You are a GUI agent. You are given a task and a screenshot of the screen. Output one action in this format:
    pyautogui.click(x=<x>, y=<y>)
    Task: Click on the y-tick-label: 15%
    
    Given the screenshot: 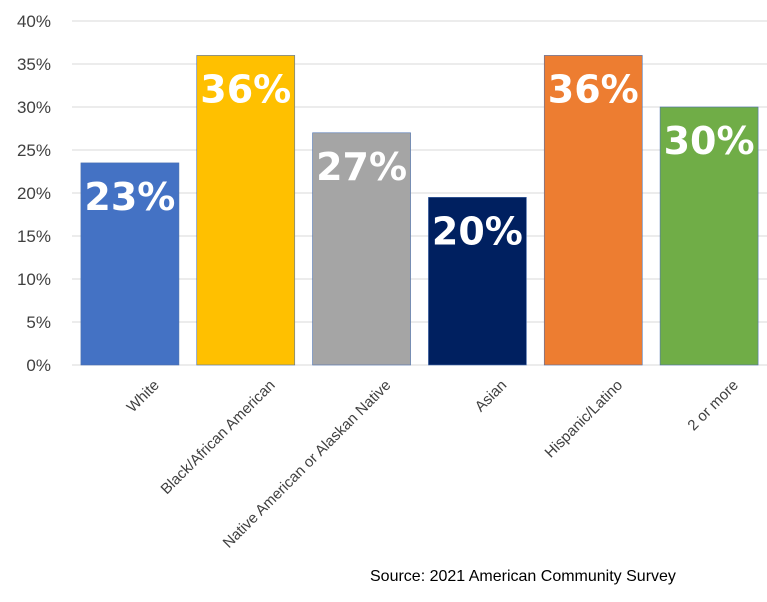 What is the action you would take?
    pyautogui.click(x=34, y=236)
    